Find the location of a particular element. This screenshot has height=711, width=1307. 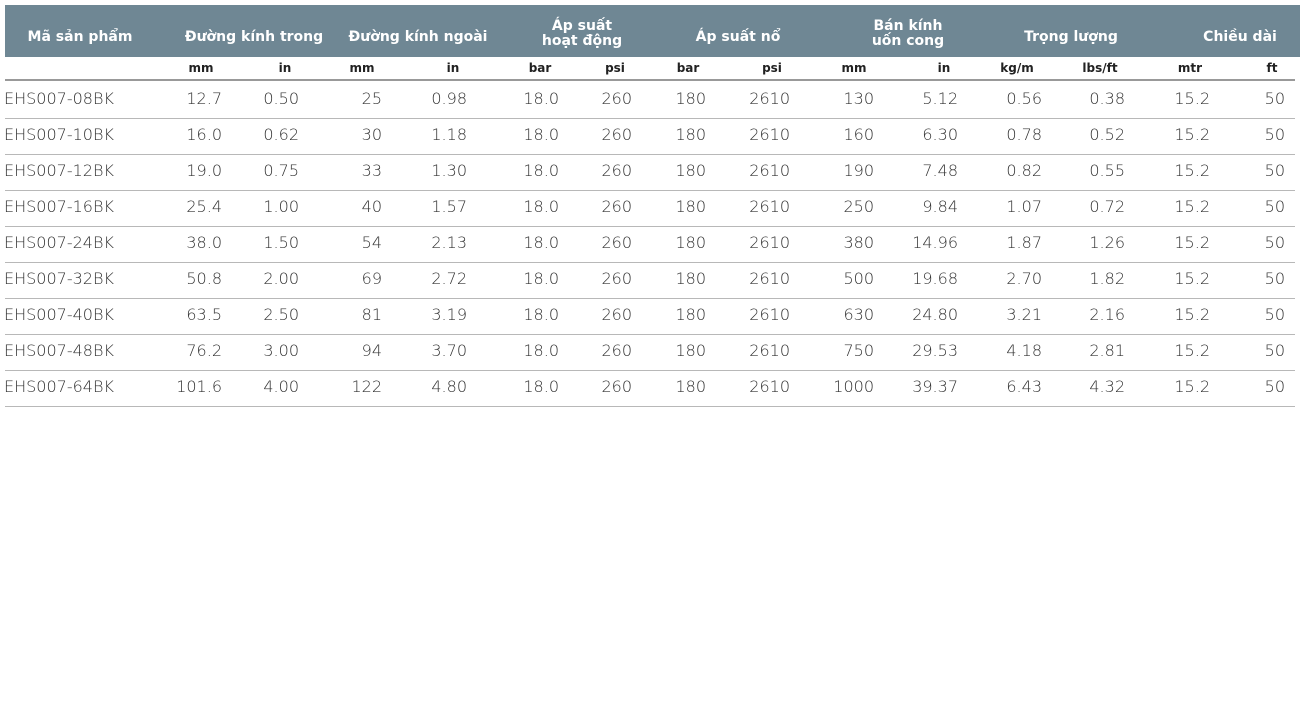

cell-value: 3.00 is located at coordinates (281, 350).